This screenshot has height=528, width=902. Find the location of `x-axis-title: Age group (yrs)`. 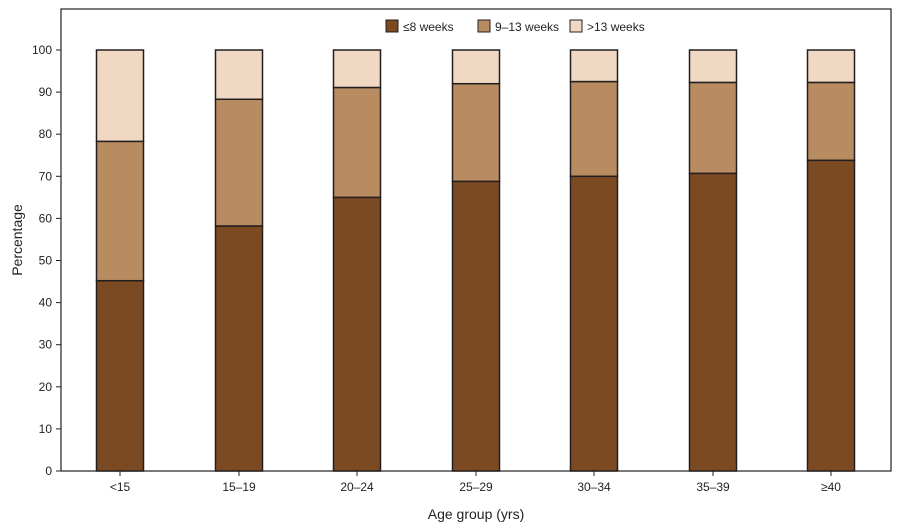

x-axis-title: Age group (yrs) is located at coordinates (476, 514).